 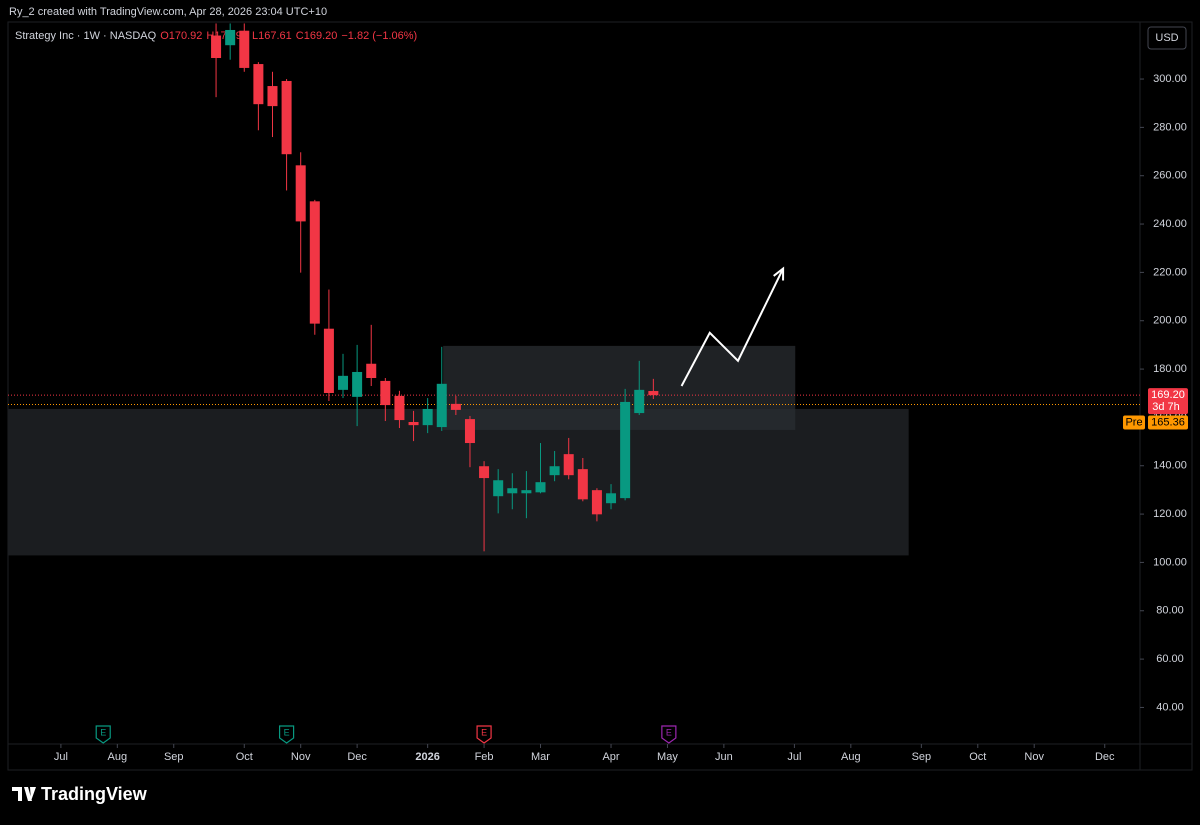 I want to click on x-tick-label: May, so click(x=667, y=757).